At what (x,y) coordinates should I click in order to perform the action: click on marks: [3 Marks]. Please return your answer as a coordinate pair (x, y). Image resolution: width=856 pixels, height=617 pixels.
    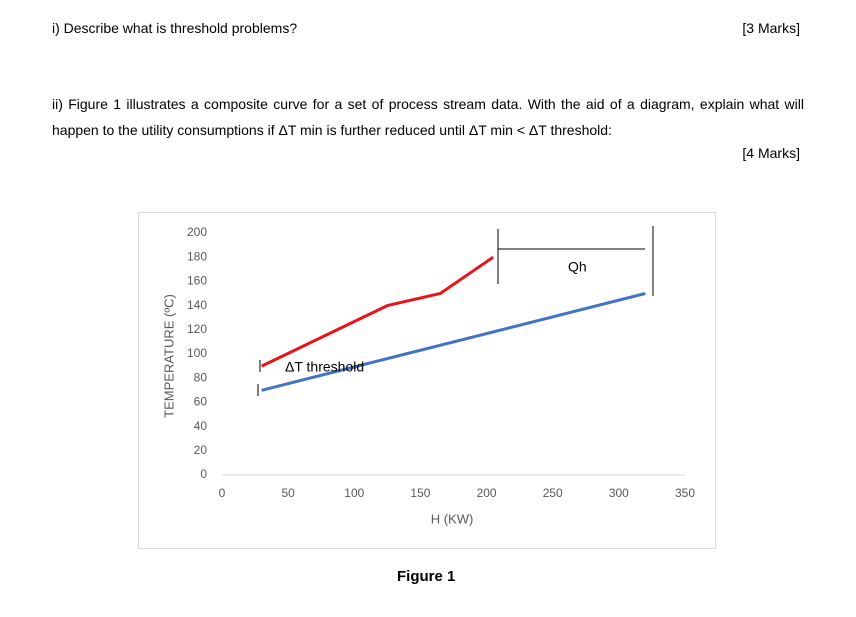
    Looking at the image, I should click on (771, 28).